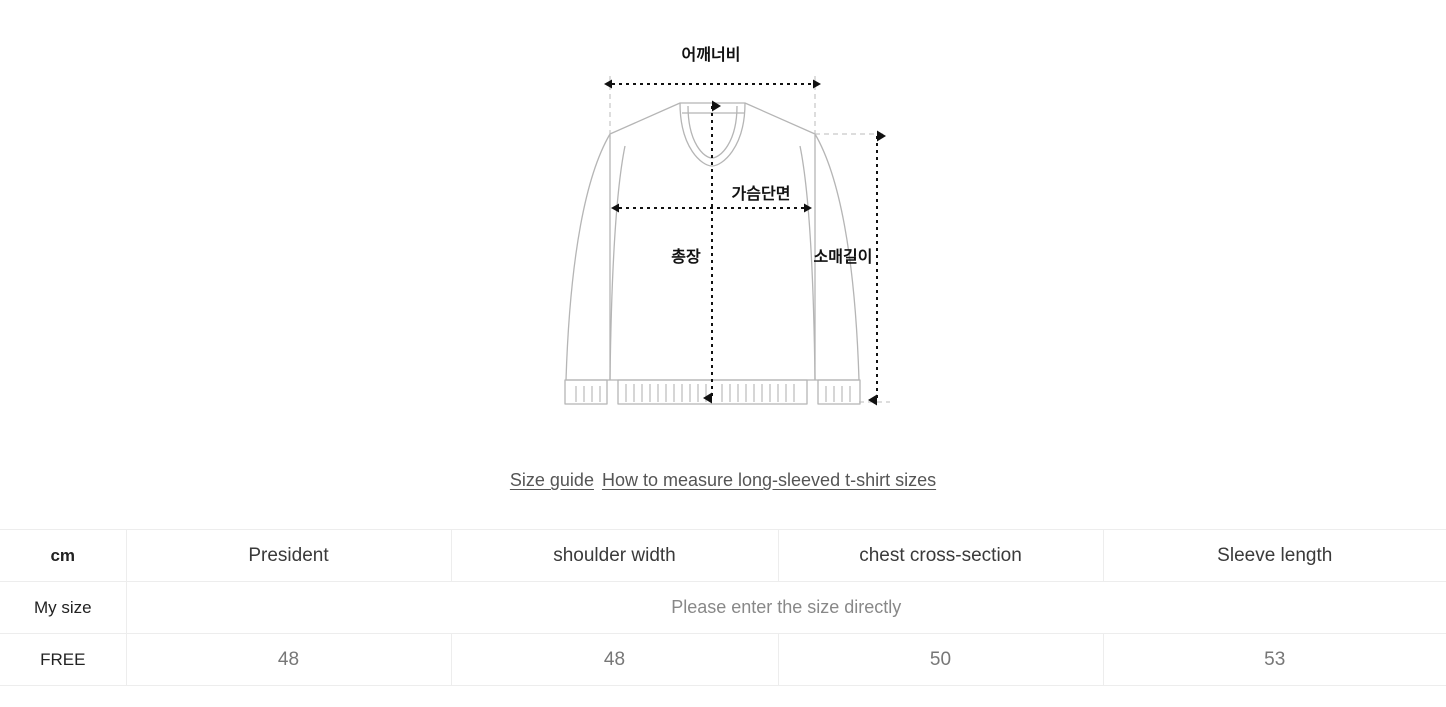 The image size is (1446, 707). I want to click on garment-diagram-svg: 어깨너비 가슴단면 총장 소매길이, so click(727, 226).